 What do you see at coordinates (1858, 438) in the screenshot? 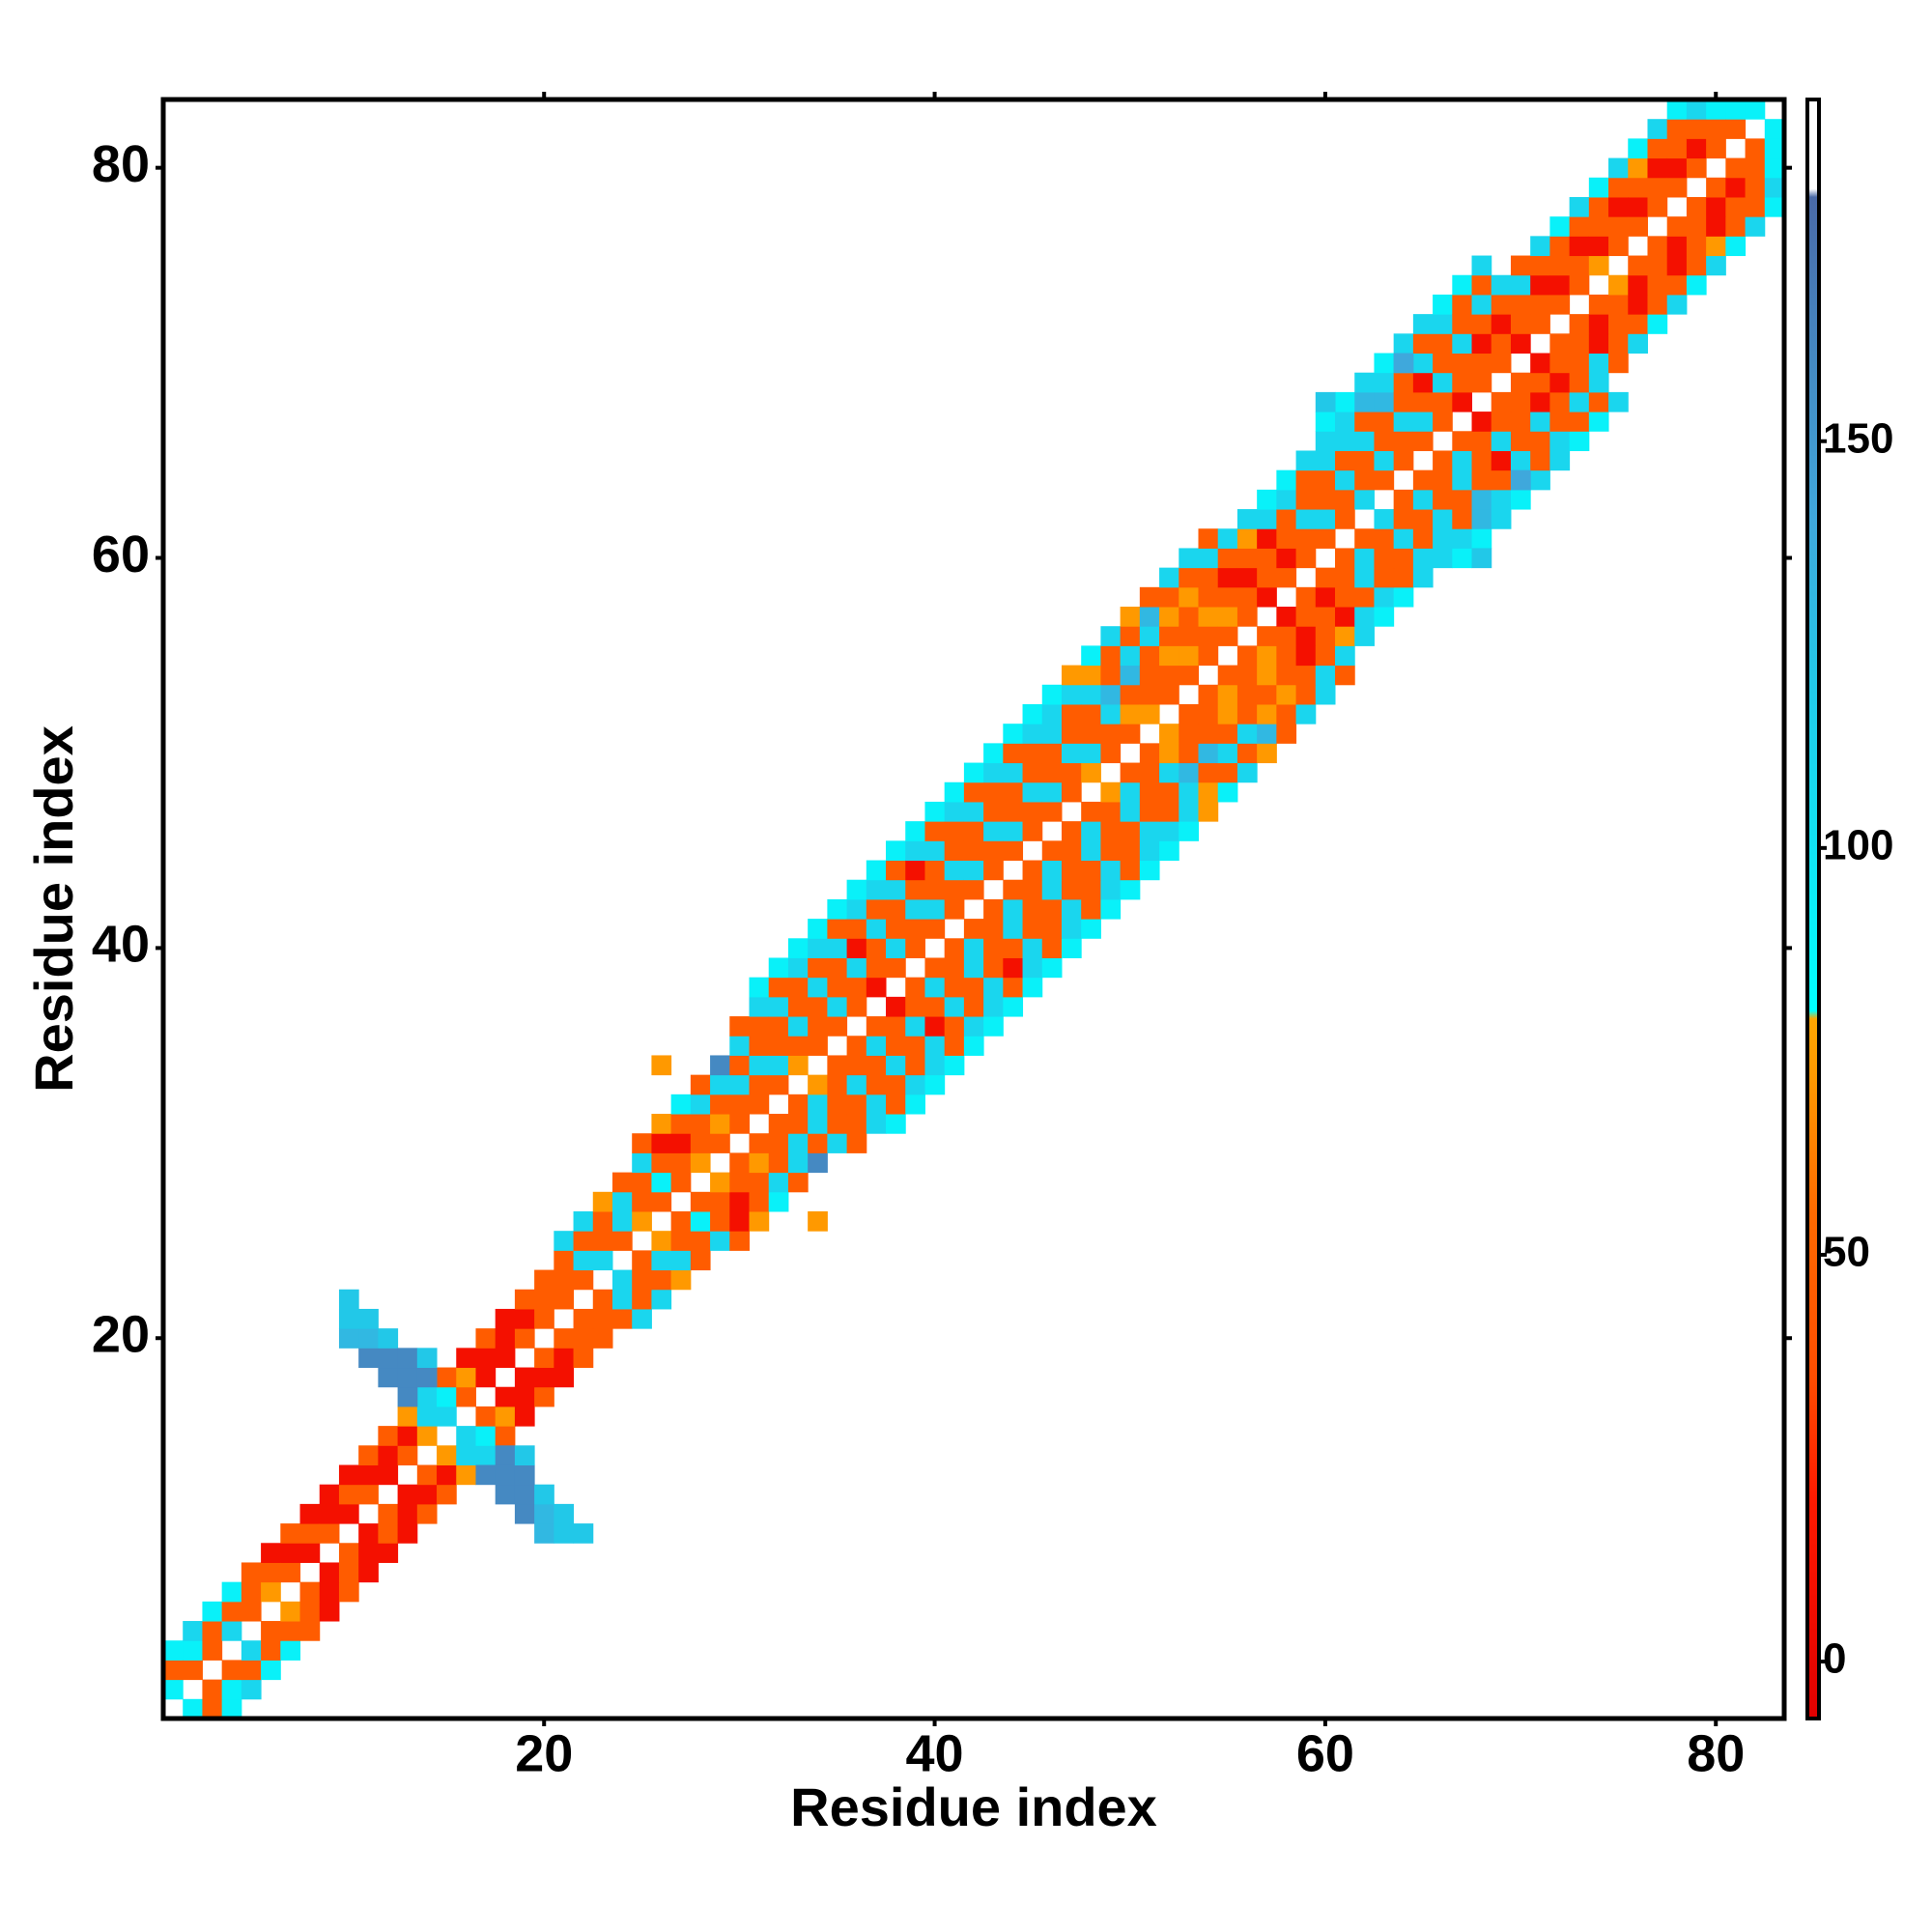
I see `colorbar-tick-label: 150` at bounding box center [1858, 438].